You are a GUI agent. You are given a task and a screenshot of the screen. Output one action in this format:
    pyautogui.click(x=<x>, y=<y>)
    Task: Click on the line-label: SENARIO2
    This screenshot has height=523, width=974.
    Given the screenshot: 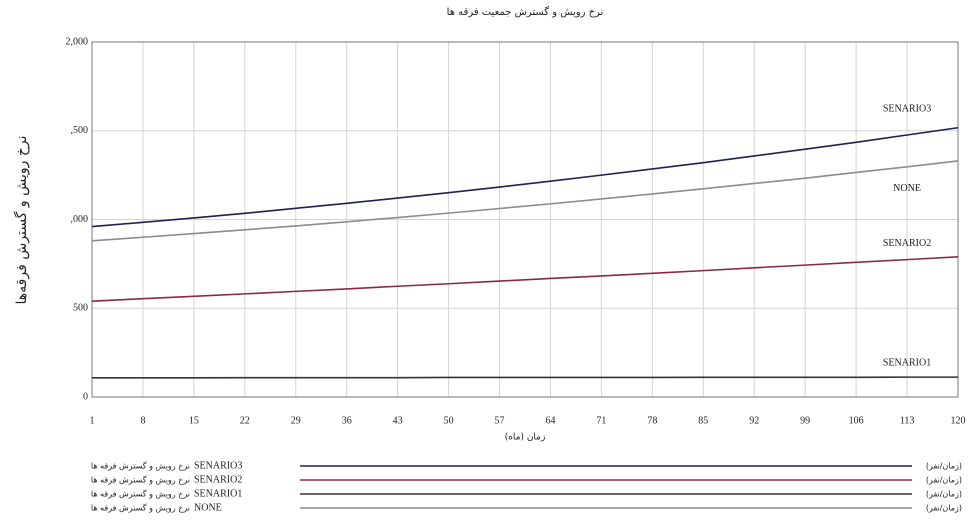 What is the action you would take?
    pyautogui.click(x=907, y=243)
    